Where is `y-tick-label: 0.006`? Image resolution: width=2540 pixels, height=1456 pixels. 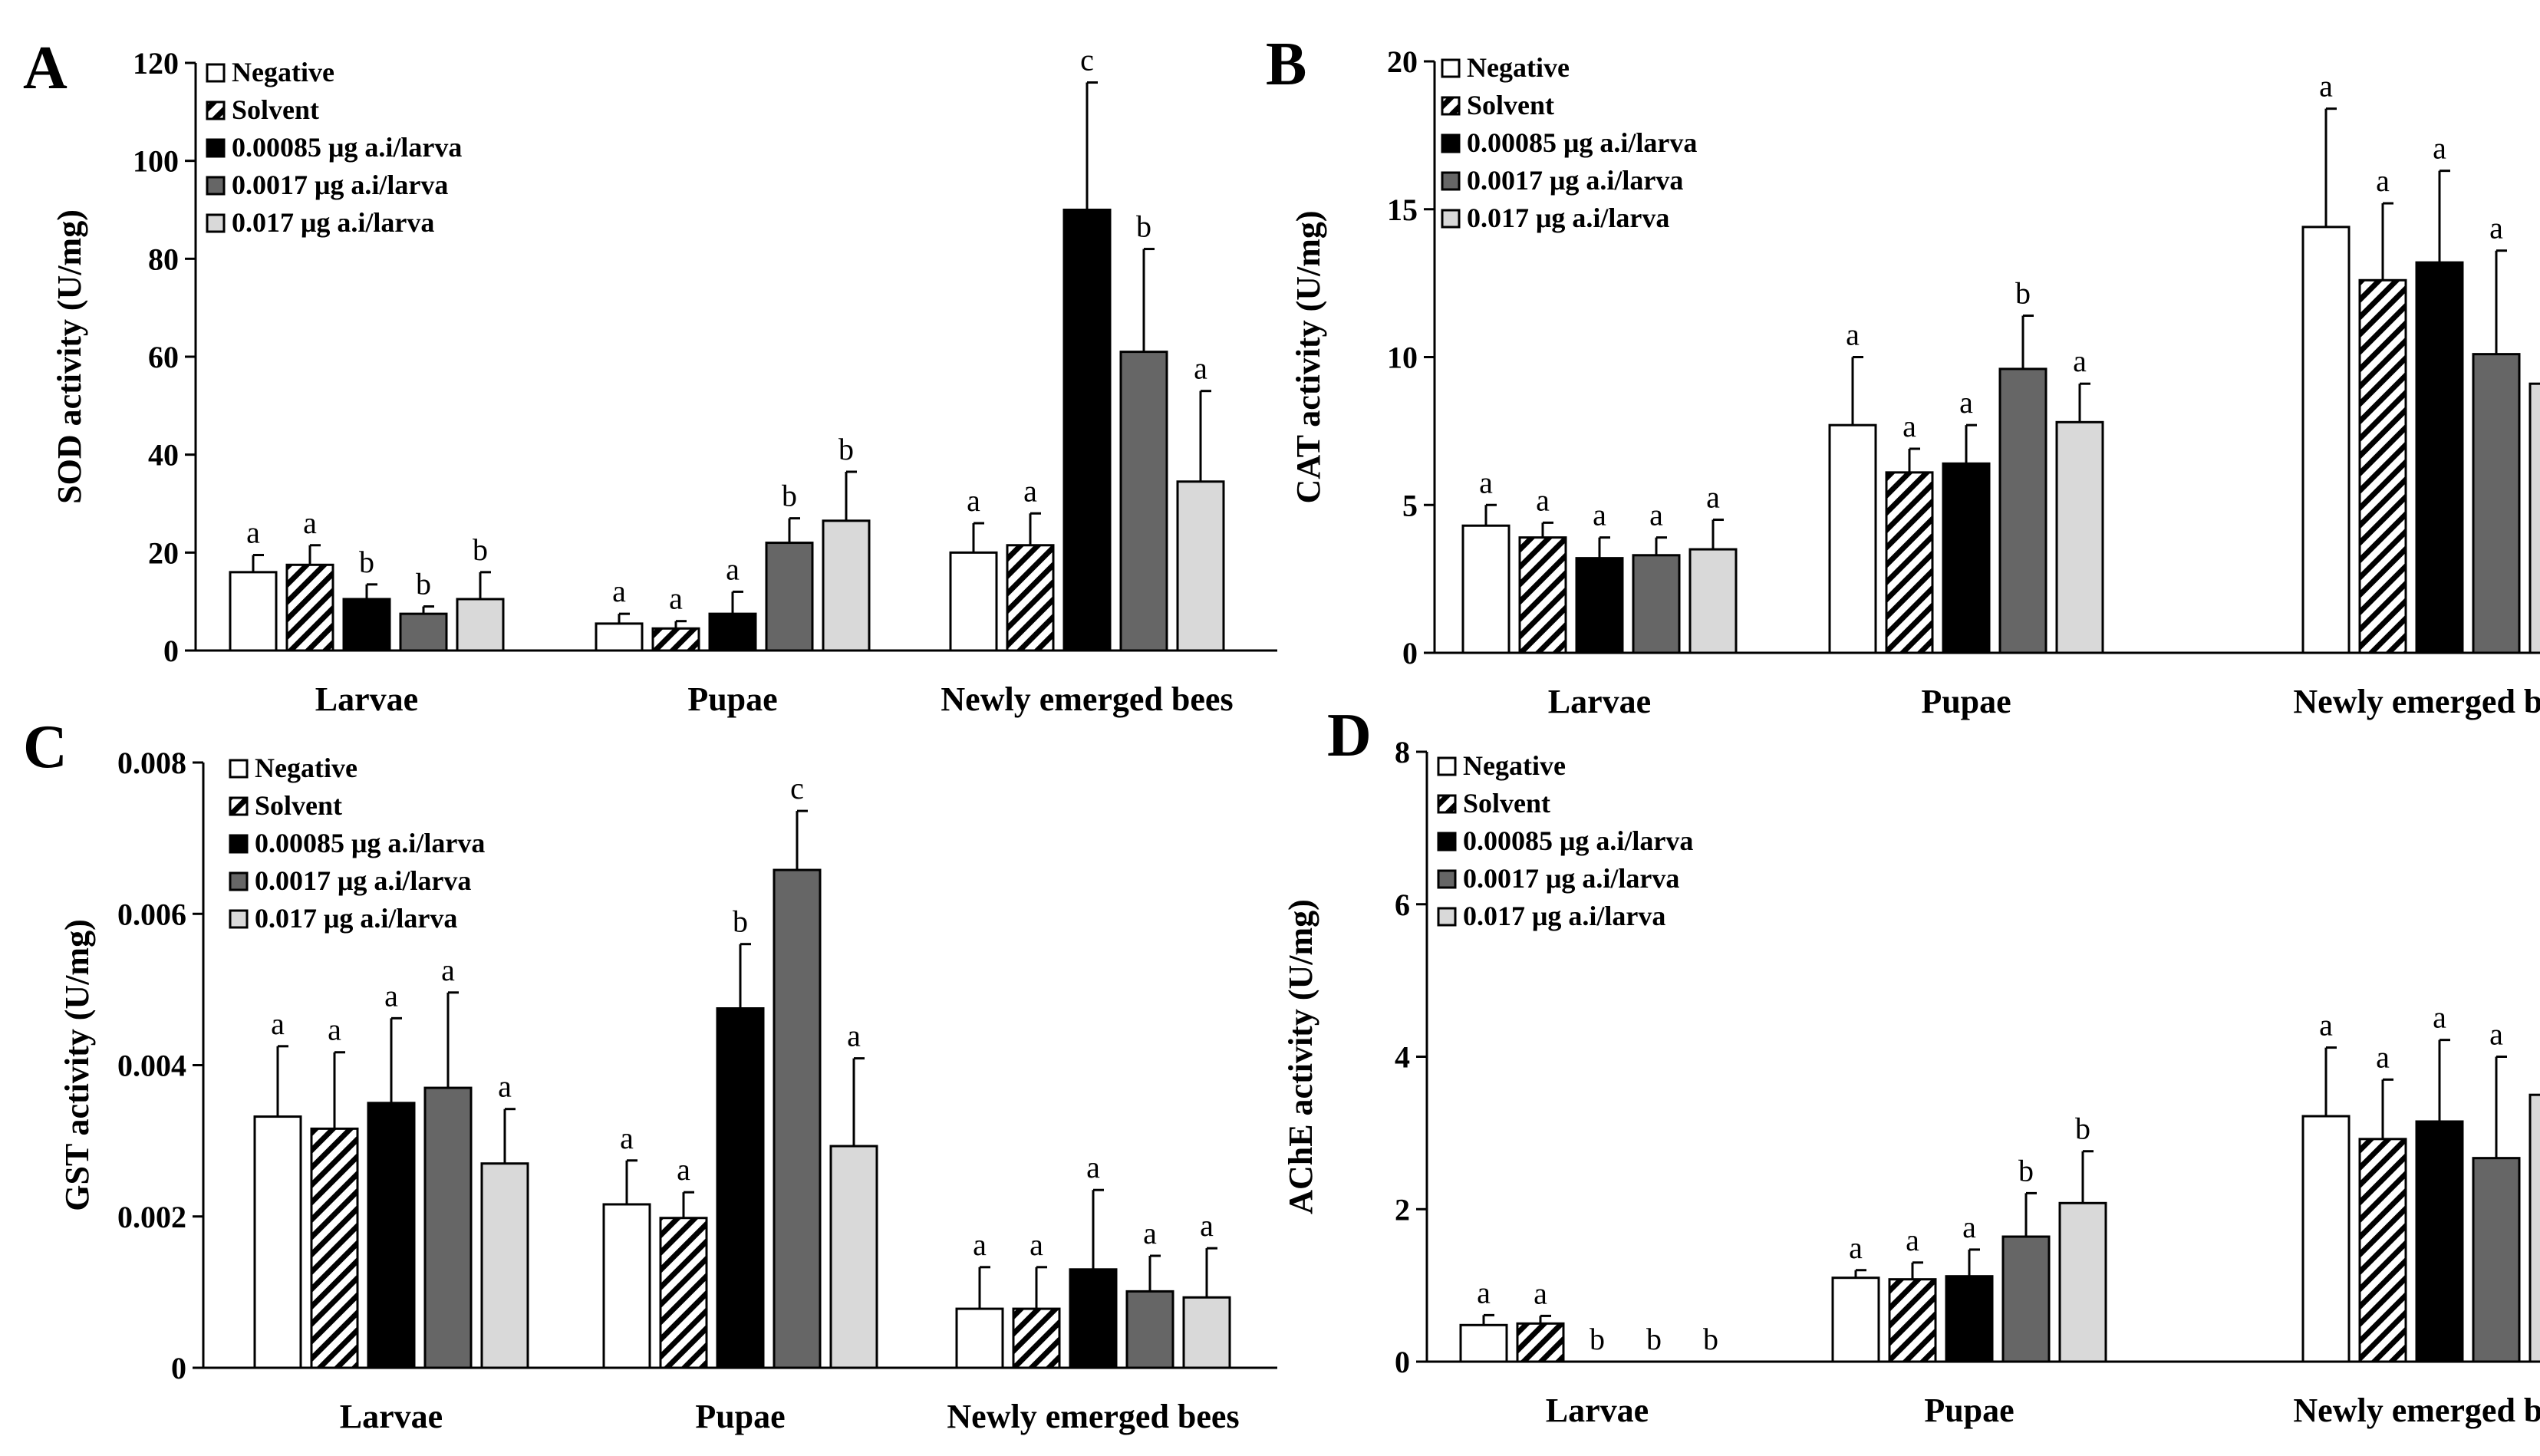
y-tick-label: 0.006 is located at coordinates (151, 914).